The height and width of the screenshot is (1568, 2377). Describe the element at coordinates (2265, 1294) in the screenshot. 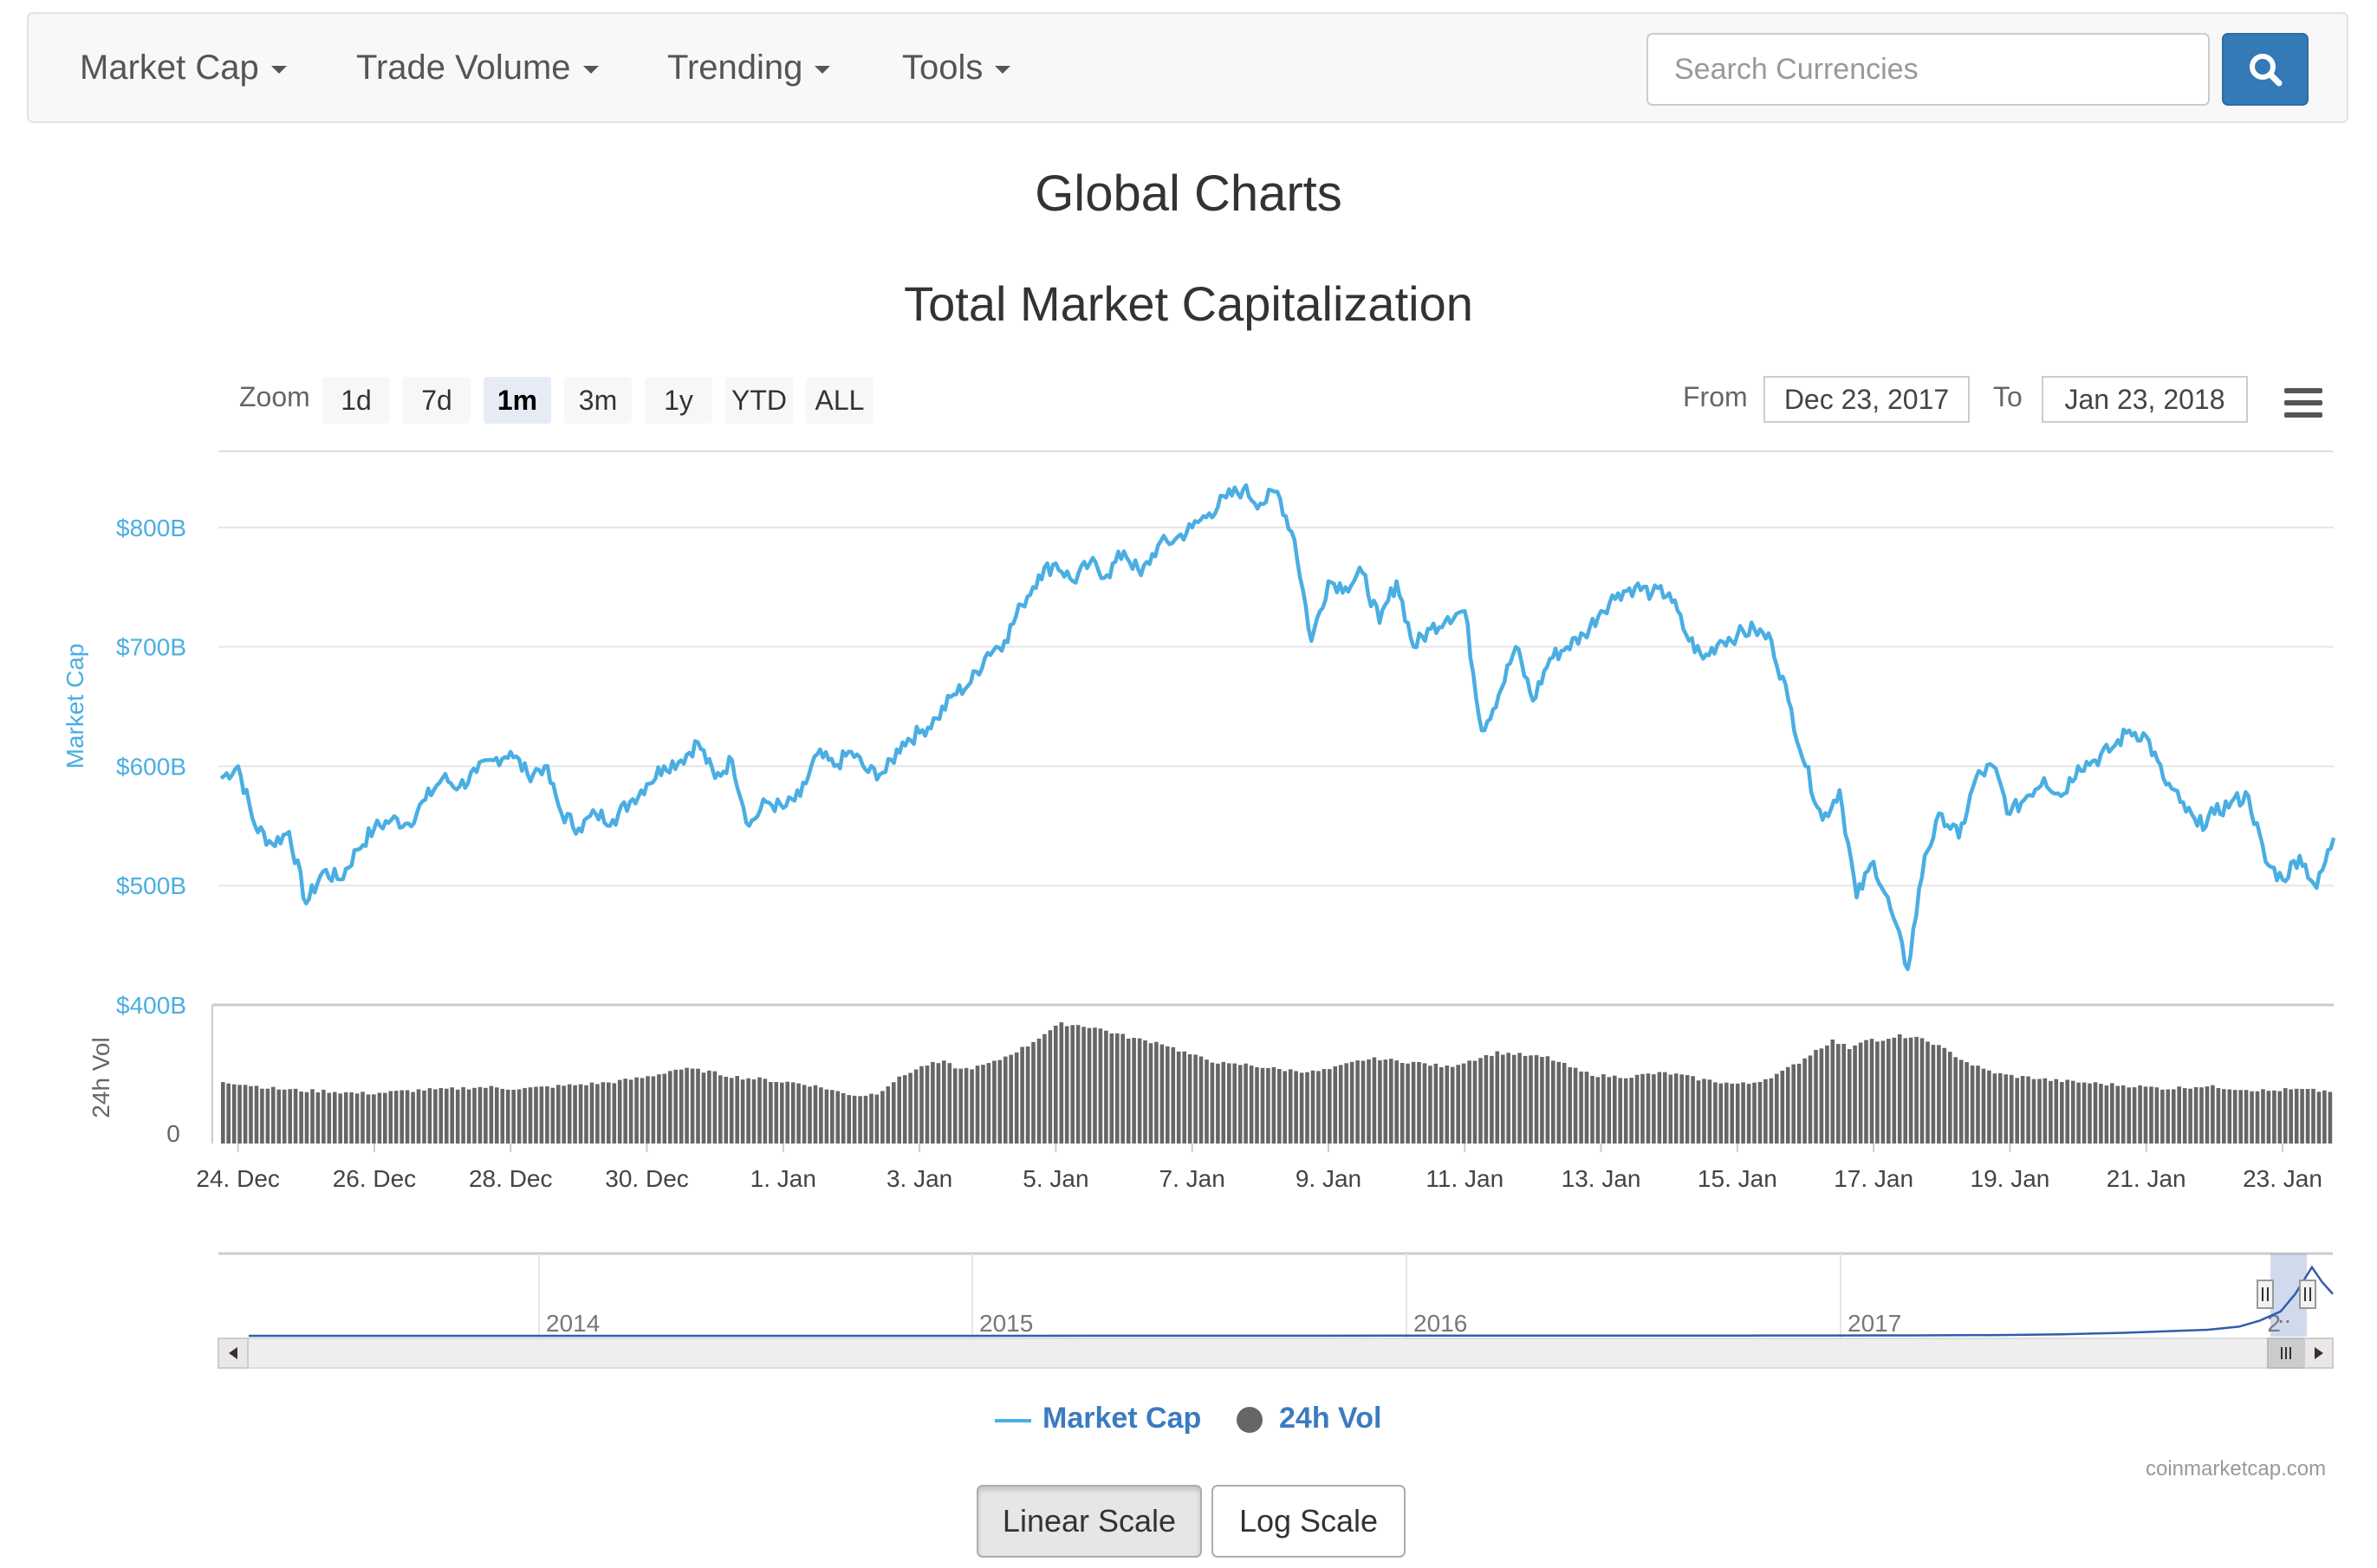

I see `navigator-handle-left` at that location.